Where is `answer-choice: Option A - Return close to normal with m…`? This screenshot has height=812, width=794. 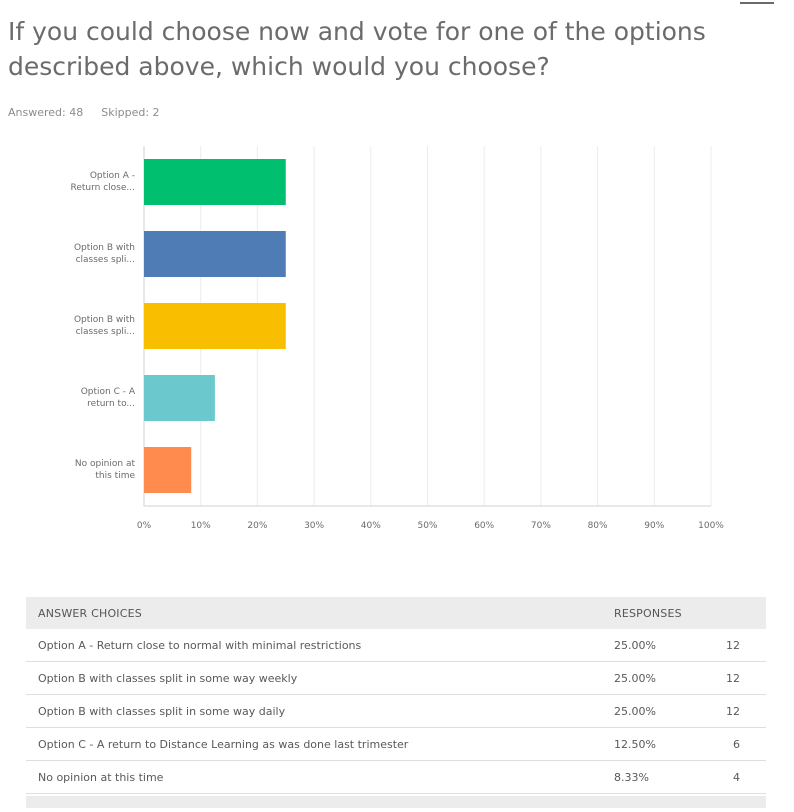
answer-choice: Option A - Return close to normal with m… is located at coordinates (317, 645).